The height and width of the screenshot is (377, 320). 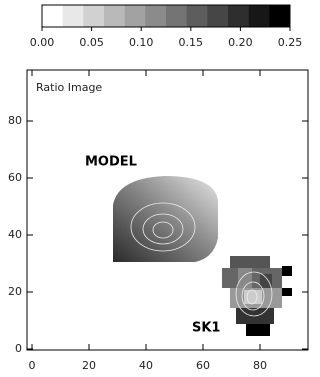 I want to click on sk1-blob, so click(x=257, y=296).